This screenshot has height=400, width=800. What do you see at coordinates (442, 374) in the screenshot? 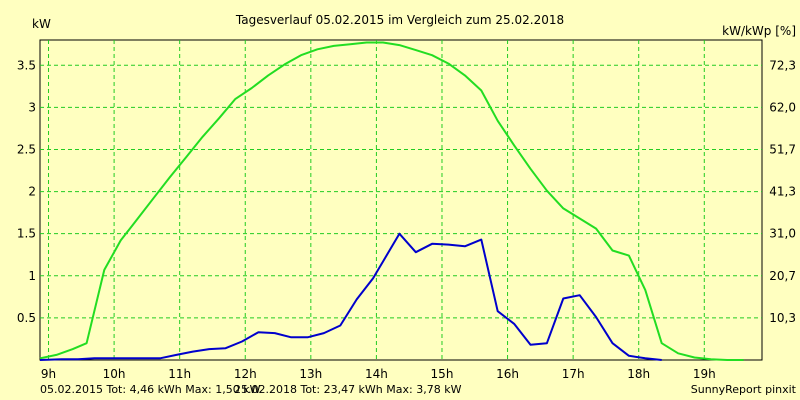
I see `x-tick-label: 15h` at bounding box center [442, 374].